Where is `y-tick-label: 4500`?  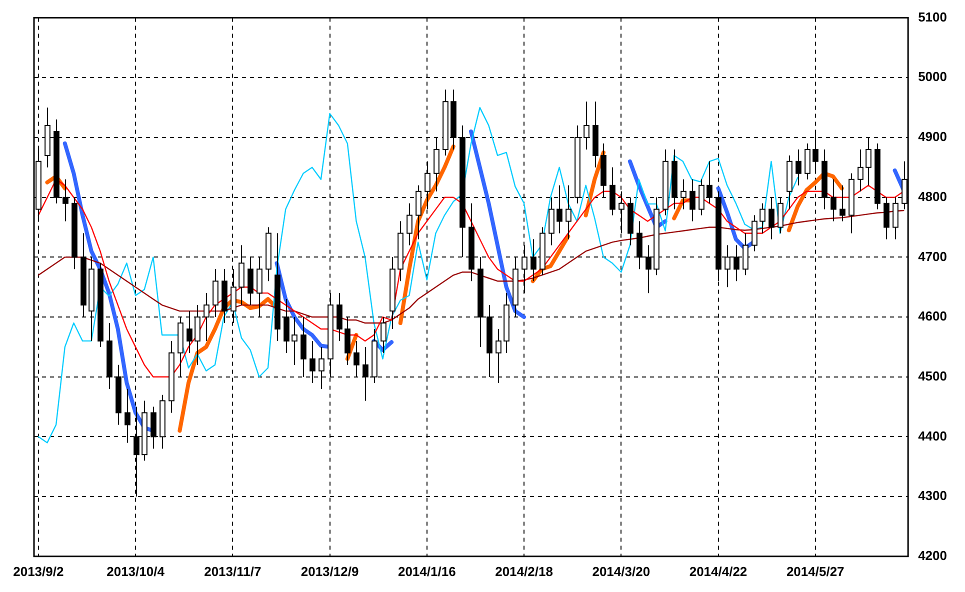 y-tick-label: 4500 is located at coordinates (932, 376).